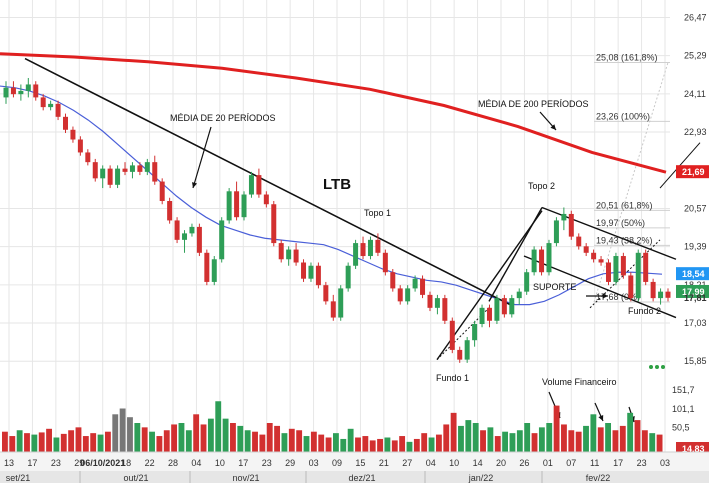 The width and height of the screenshot is (709, 483). I want to click on x-tick: 18, so click(126, 463).